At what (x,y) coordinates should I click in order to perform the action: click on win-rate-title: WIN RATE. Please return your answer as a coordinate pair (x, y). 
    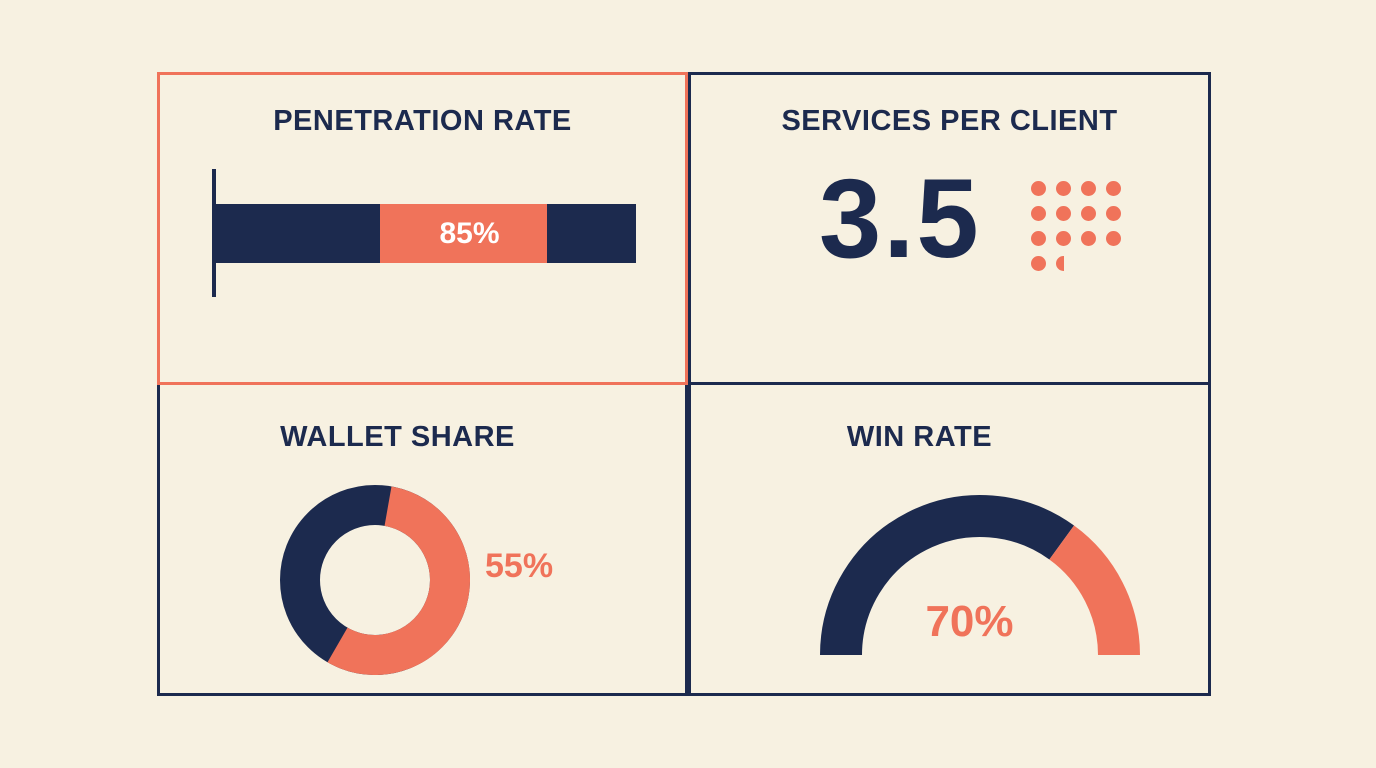
    Looking at the image, I should click on (919, 437).